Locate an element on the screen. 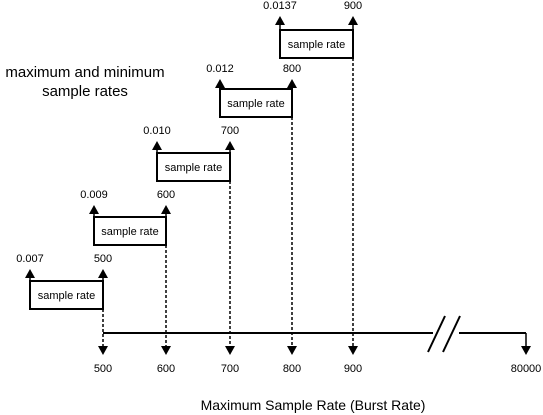 The width and height of the screenshot is (543, 415). axis-tick-label: 500 is located at coordinates (103, 369).